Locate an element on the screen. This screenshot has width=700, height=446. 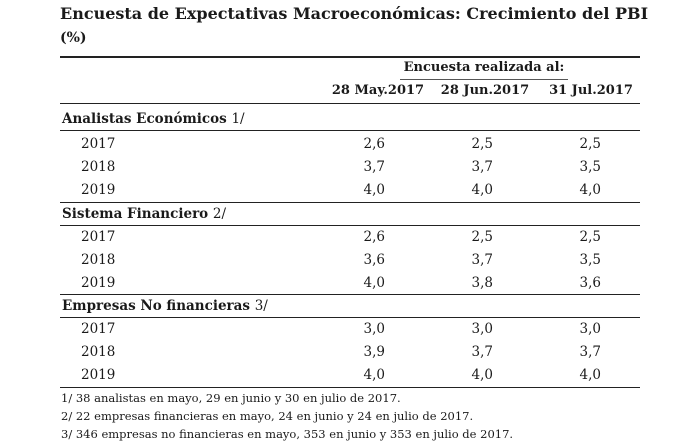
section-ref: 2/ is located at coordinates (219, 214).